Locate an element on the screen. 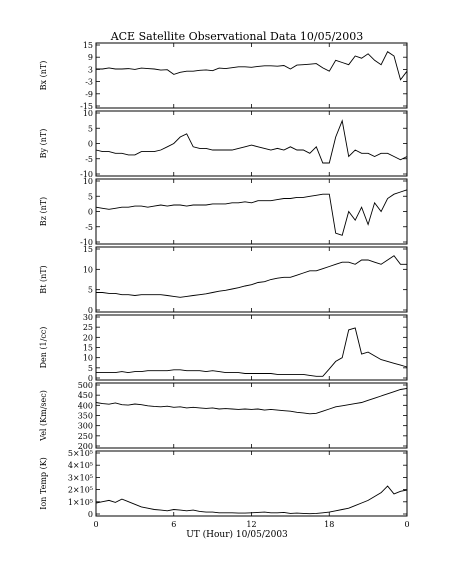 The height and width of the screenshot is (566, 453). panel-bt: 15 10 5 0 Bt (nT) is located at coordinates (223, 280).